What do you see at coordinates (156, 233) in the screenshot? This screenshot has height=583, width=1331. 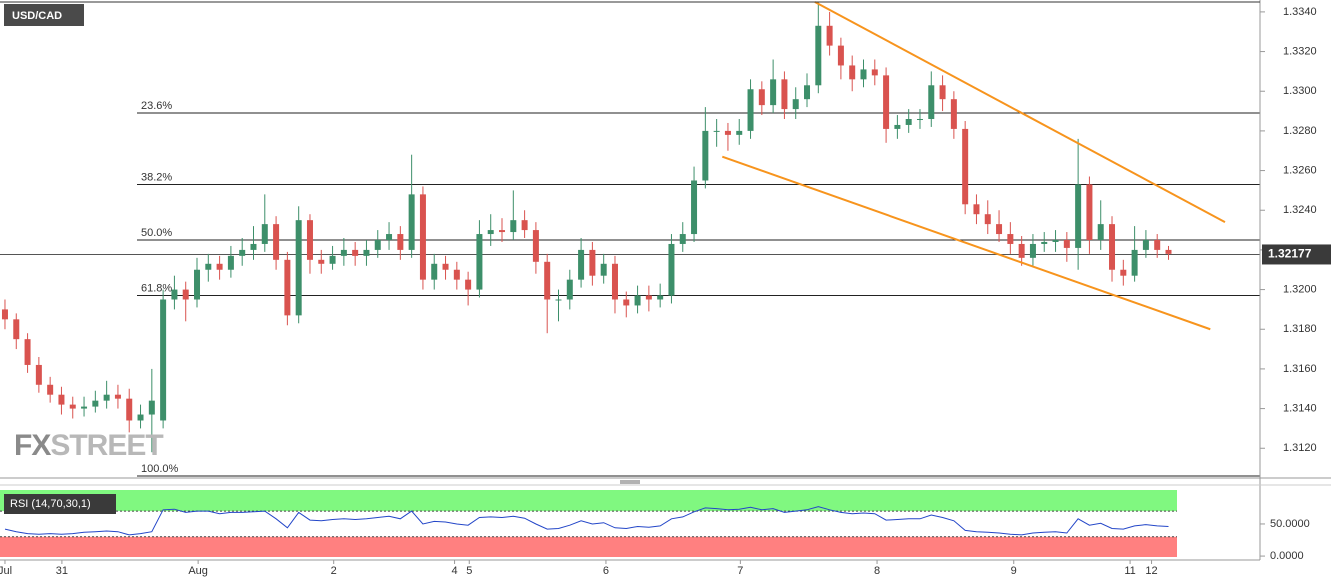 I see `fib-label: 50.0%` at bounding box center [156, 233].